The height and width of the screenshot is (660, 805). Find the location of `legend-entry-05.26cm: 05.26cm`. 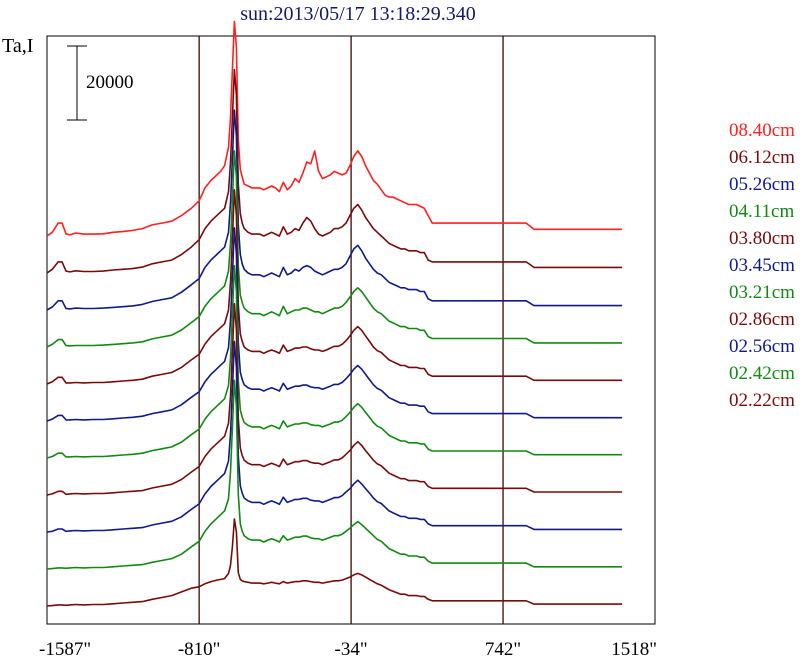

legend-entry-05.26cm: 05.26cm is located at coordinates (762, 184).